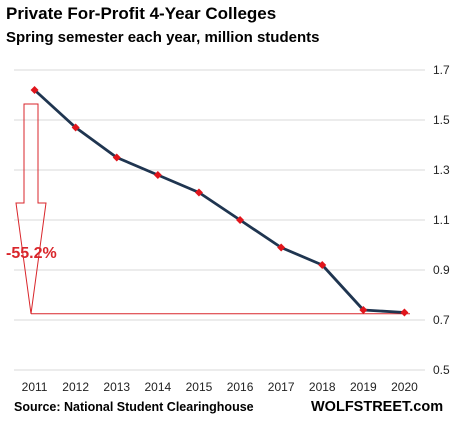 Image resolution: width=468 pixels, height=429 pixels. What do you see at coordinates (363, 387) in the screenshot?
I see `x-tick-label: 2019` at bounding box center [363, 387].